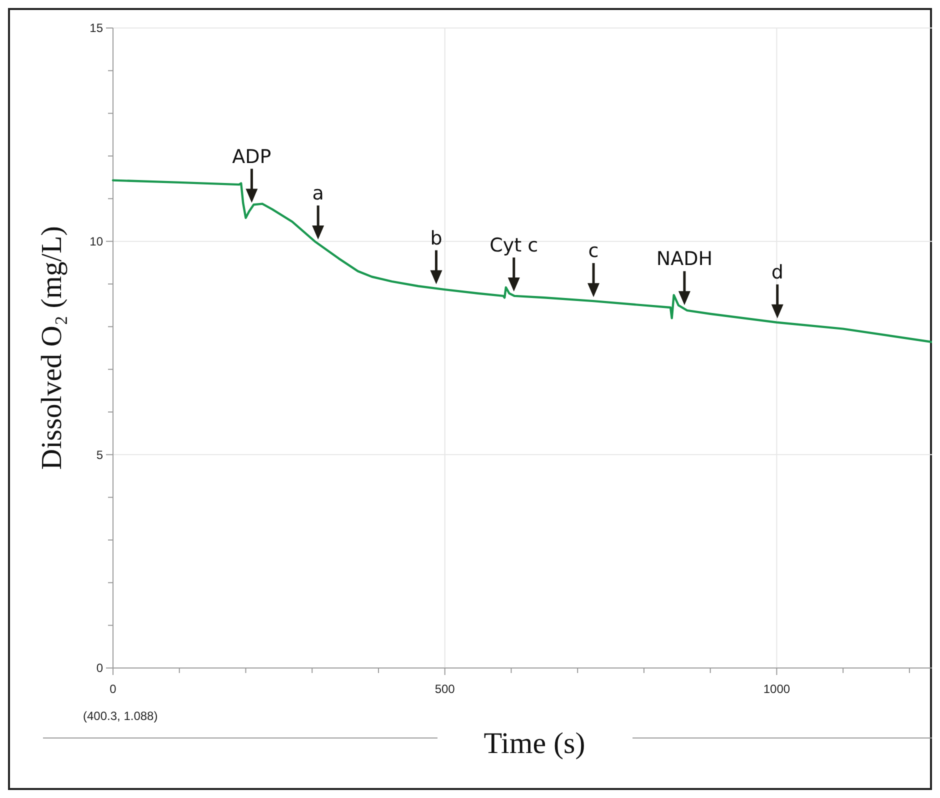 This screenshot has width=940, height=798. Describe the element at coordinates (436, 238) in the screenshot. I see `annotation: b` at that location.